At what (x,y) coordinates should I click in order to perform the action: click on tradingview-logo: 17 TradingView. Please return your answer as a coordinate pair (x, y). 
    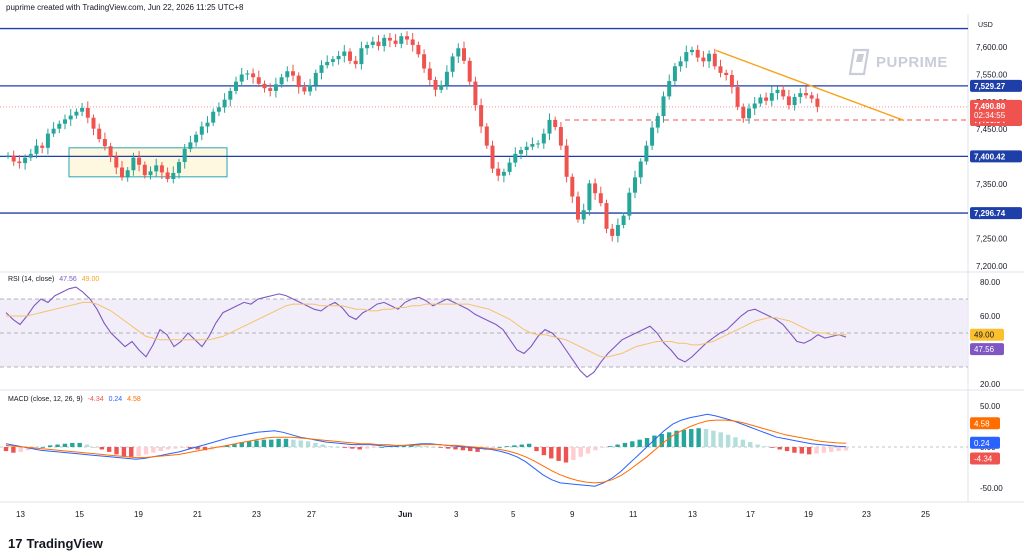
    Looking at the image, I should click on (55, 543).